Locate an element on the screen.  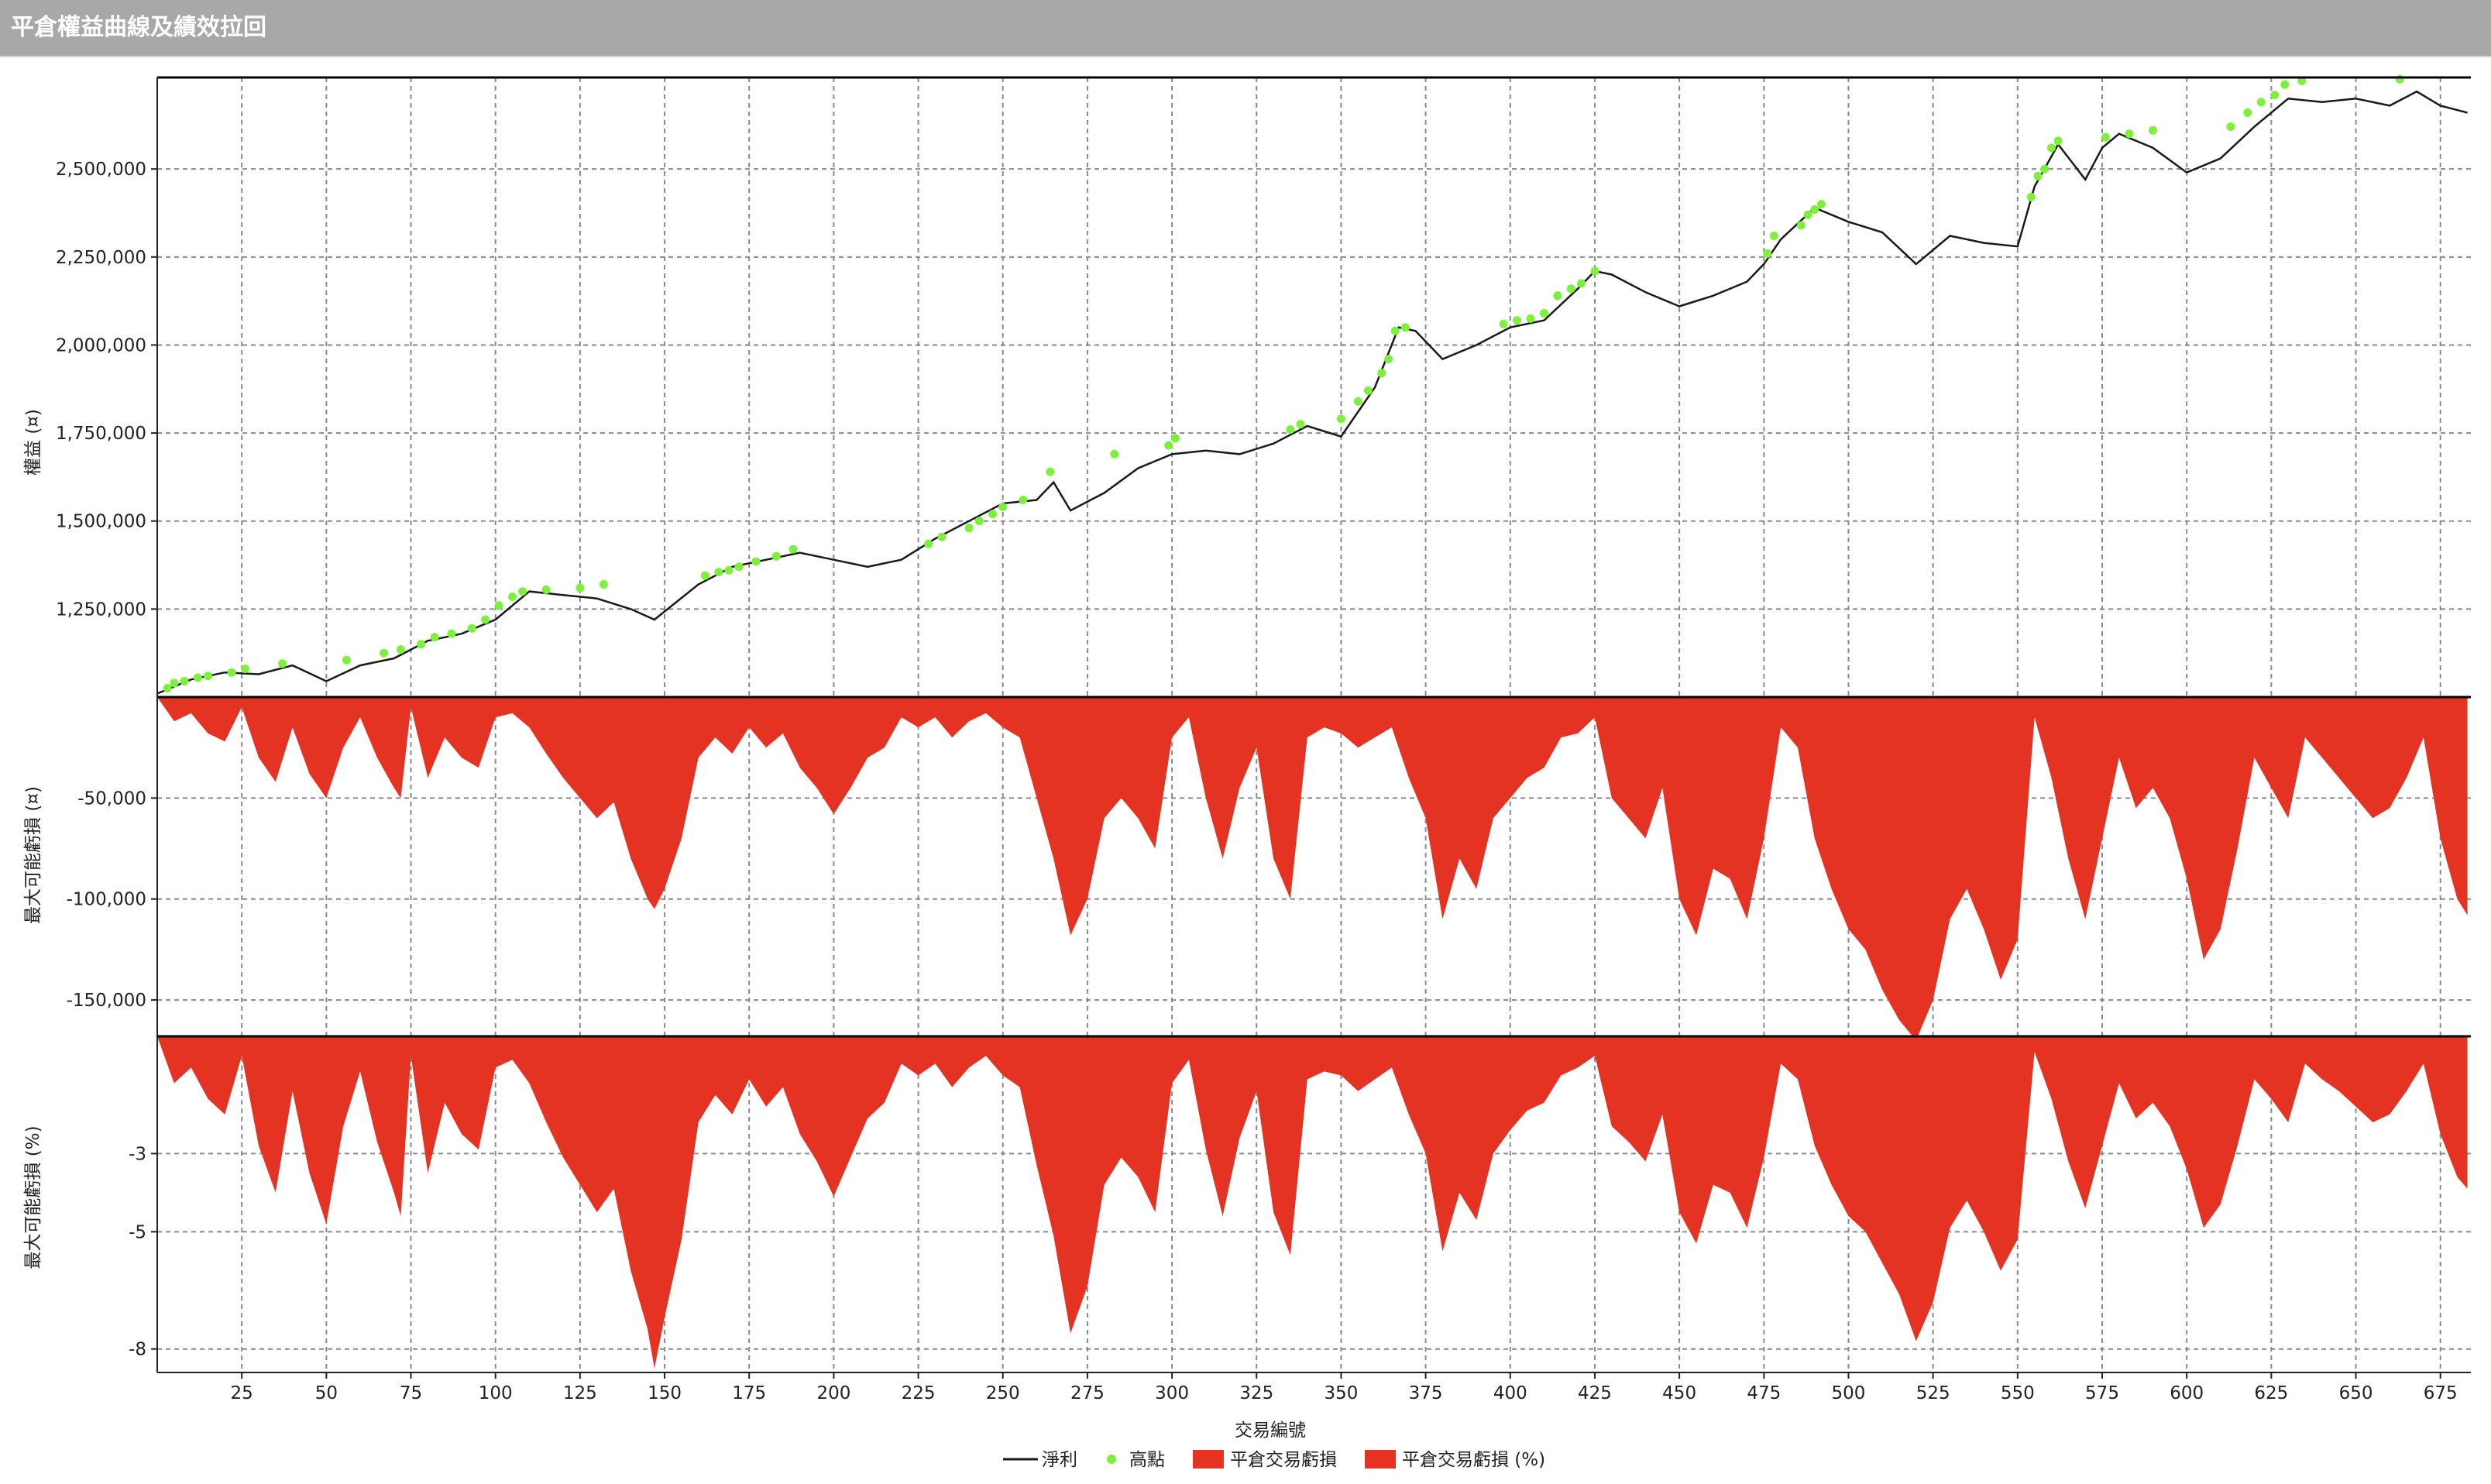
drawdown-amount-axis-title: 最大可能虧損 (¤) is located at coordinates (33, 855).